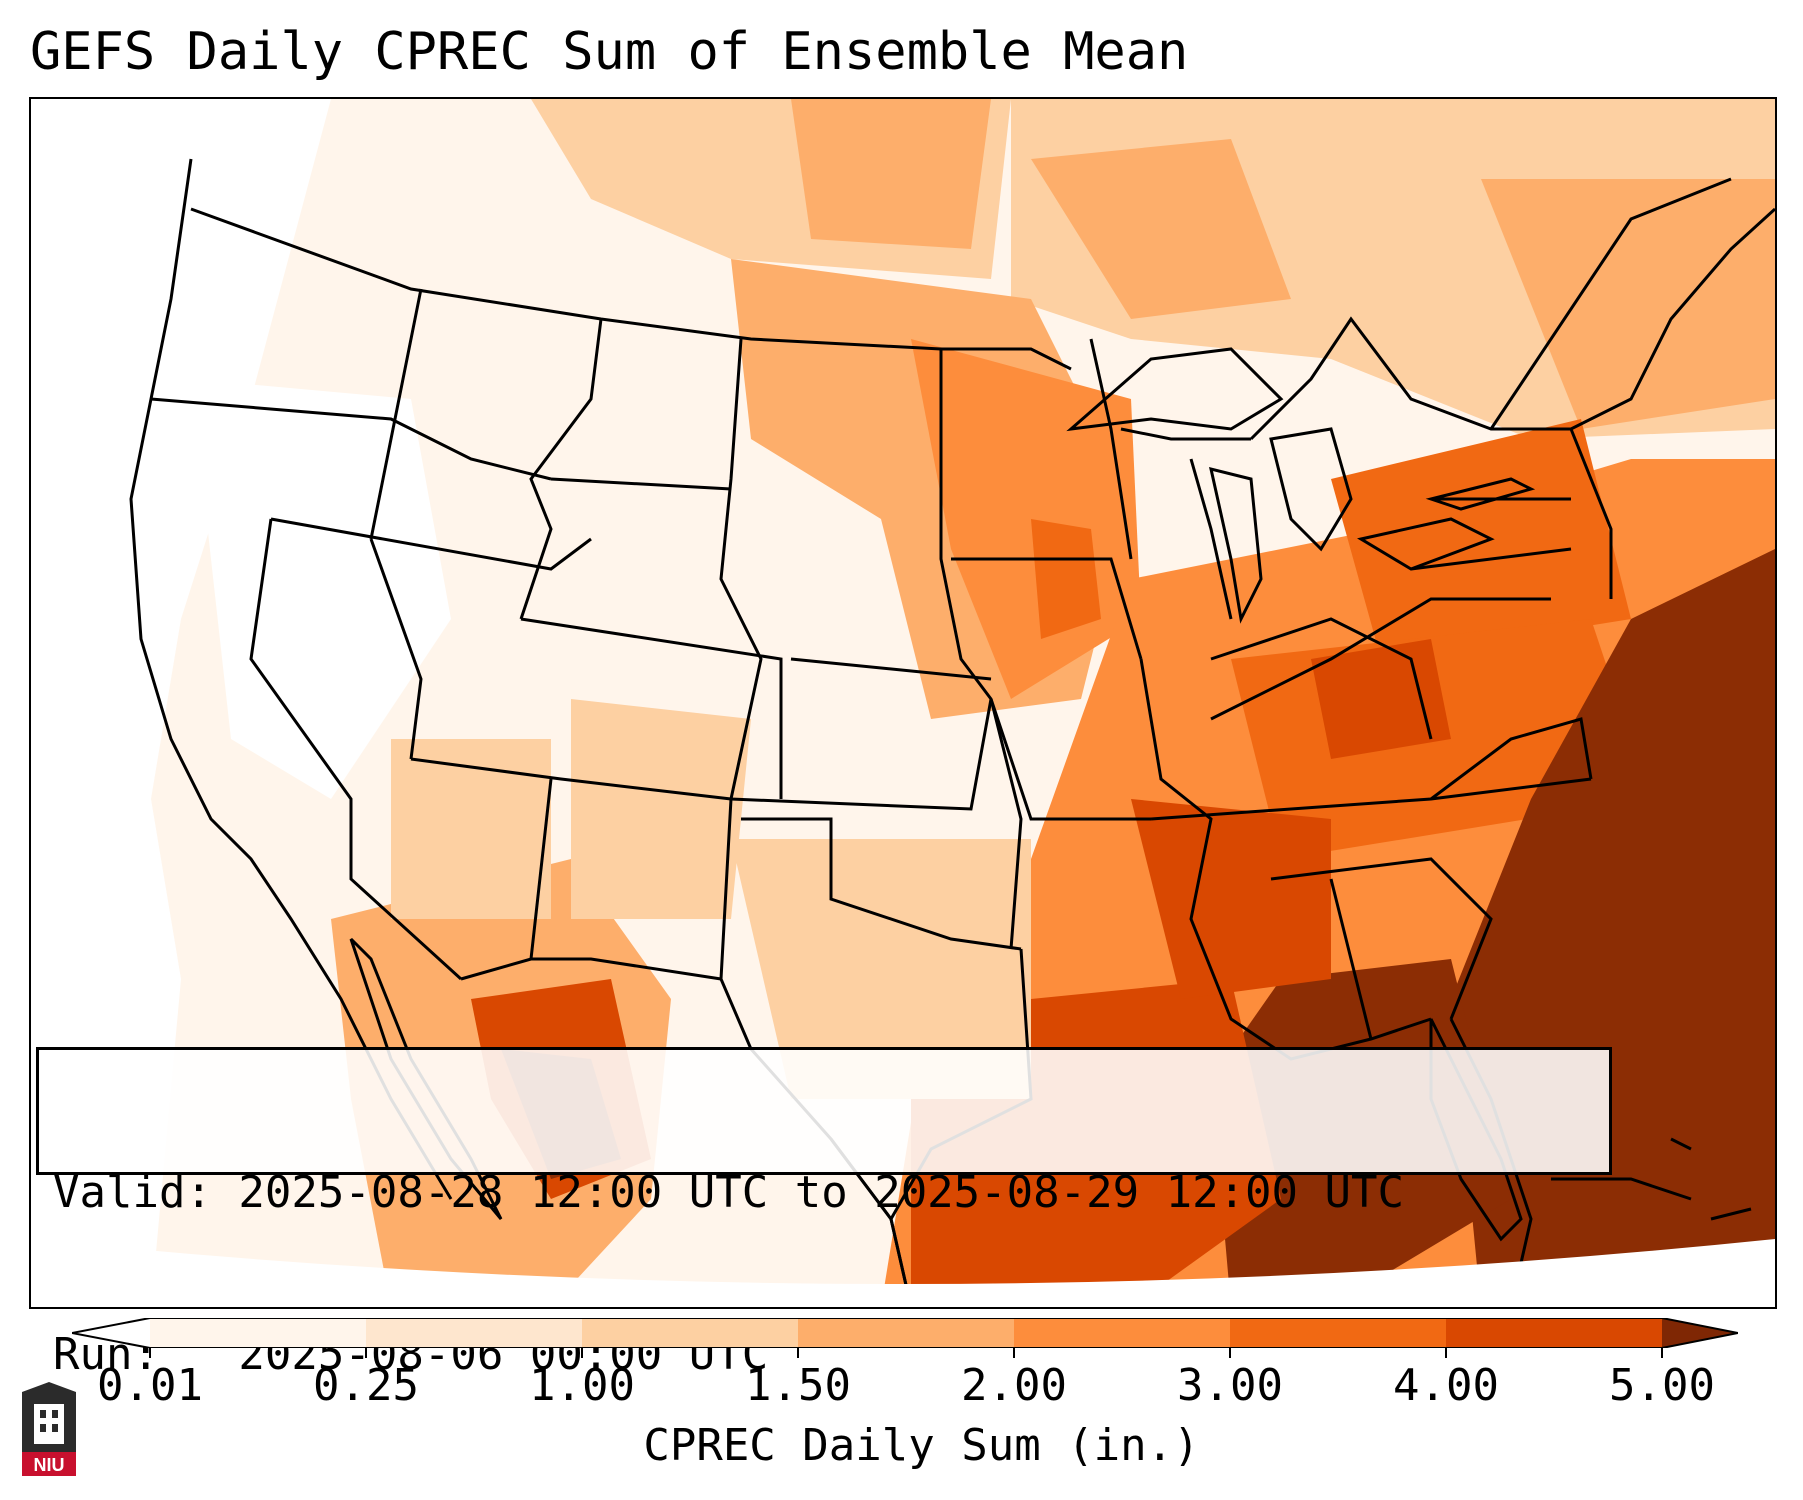 This screenshot has width=1803, height=1500. I want to click on nevada-dry-region, so click(321, 589).